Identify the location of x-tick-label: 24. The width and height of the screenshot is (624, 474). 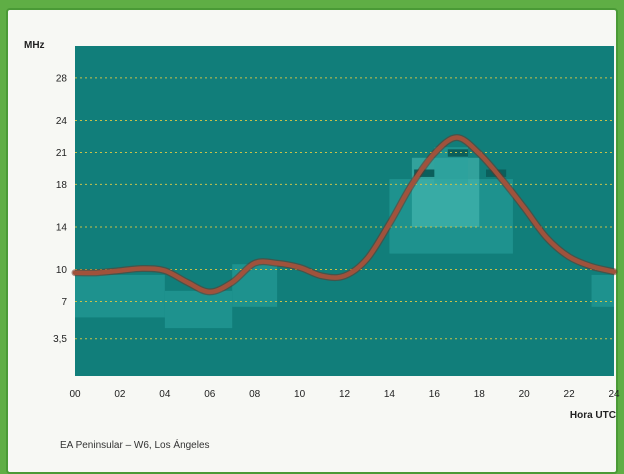
(614, 394).